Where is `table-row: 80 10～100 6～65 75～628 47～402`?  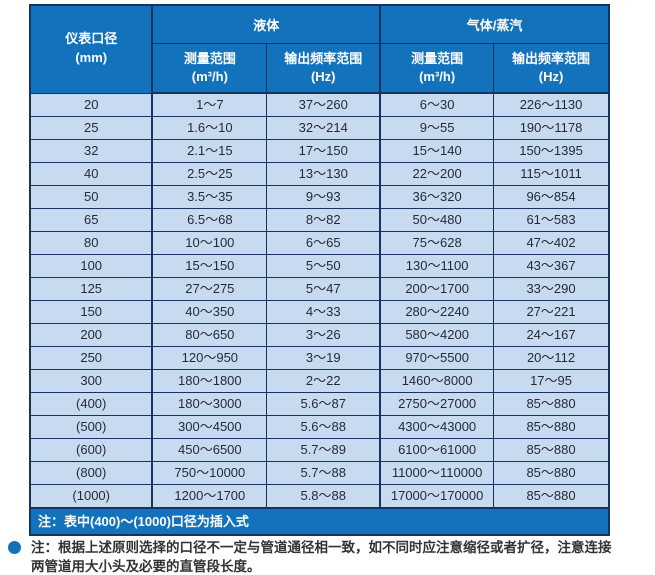 table-row: 80 10～100 6～65 75～628 47～402 is located at coordinates (319, 243).